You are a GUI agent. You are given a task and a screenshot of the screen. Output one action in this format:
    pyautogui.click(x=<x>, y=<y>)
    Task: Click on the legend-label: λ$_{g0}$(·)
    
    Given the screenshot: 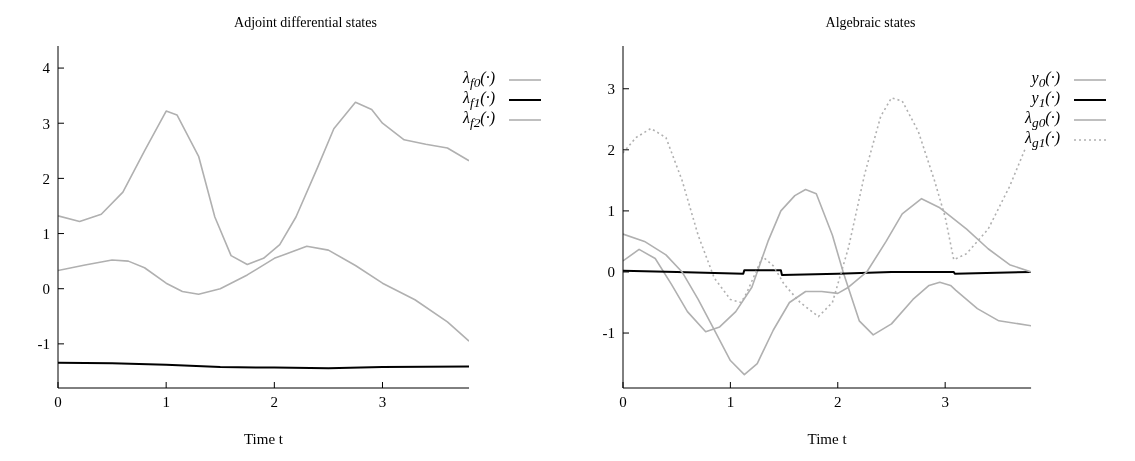 What is the action you would take?
    pyautogui.click(x=1042, y=119)
    